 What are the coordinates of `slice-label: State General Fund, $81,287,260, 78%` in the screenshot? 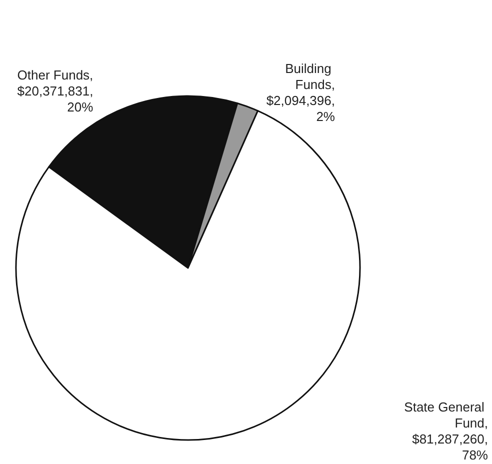 It's located at (446, 431).